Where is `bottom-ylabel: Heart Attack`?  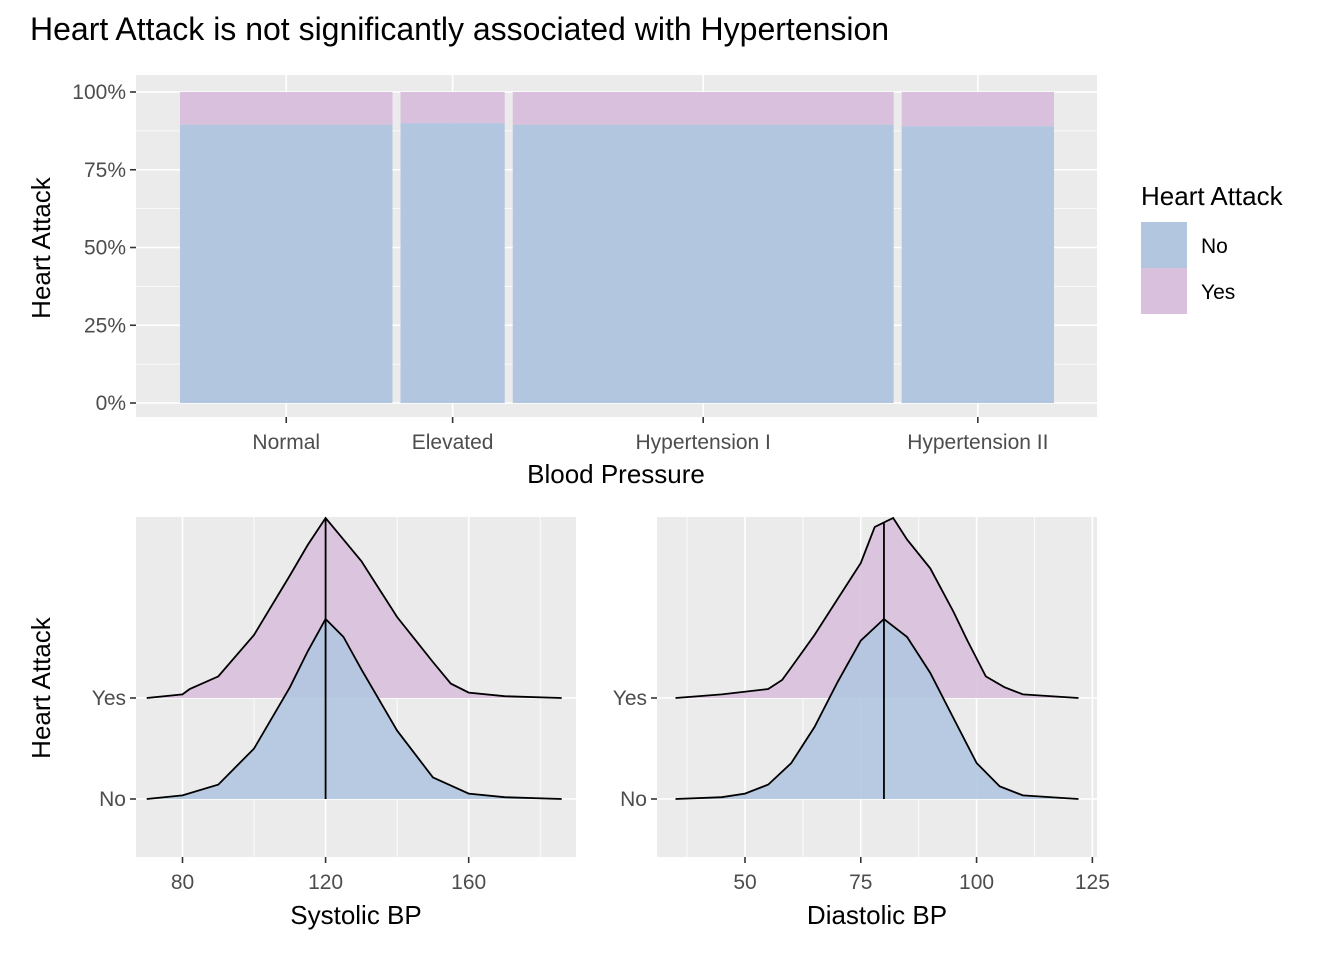 bottom-ylabel: Heart Attack is located at coordinates (41, 687).